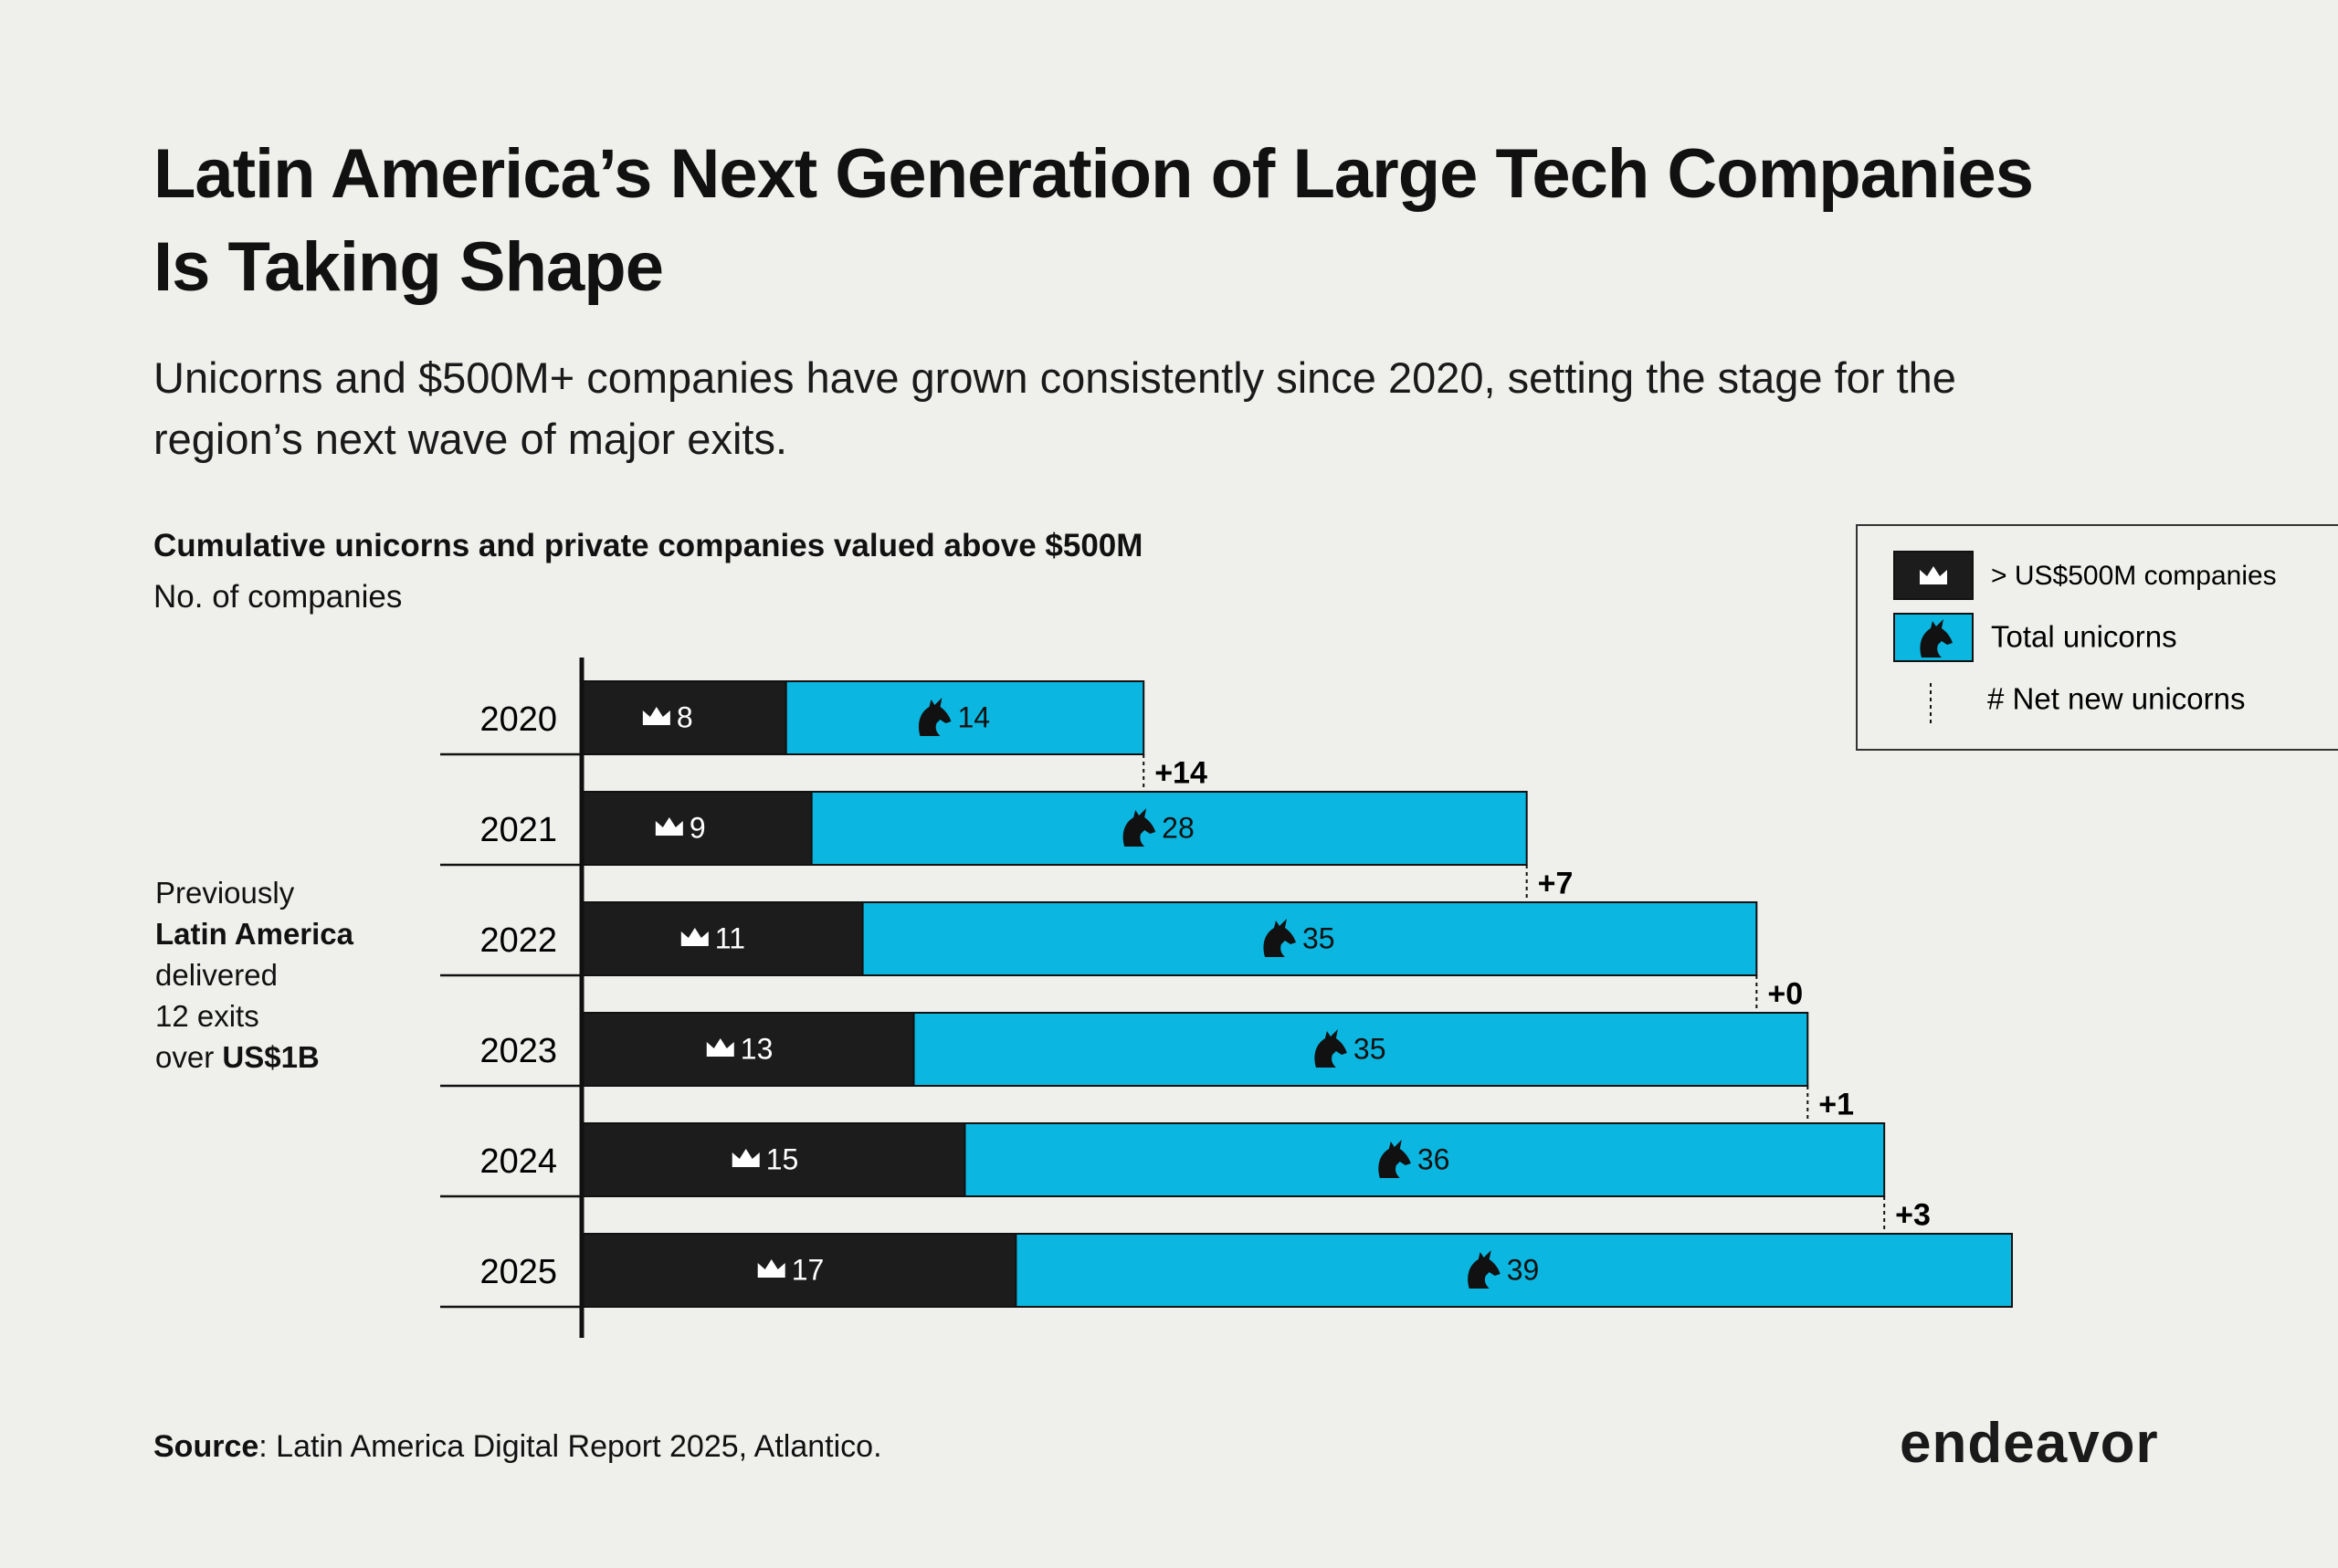  What do you see at coordinates (782, 1158) in the screenshot?
I see `value-label: 15` at bounding box center [782, 1158].